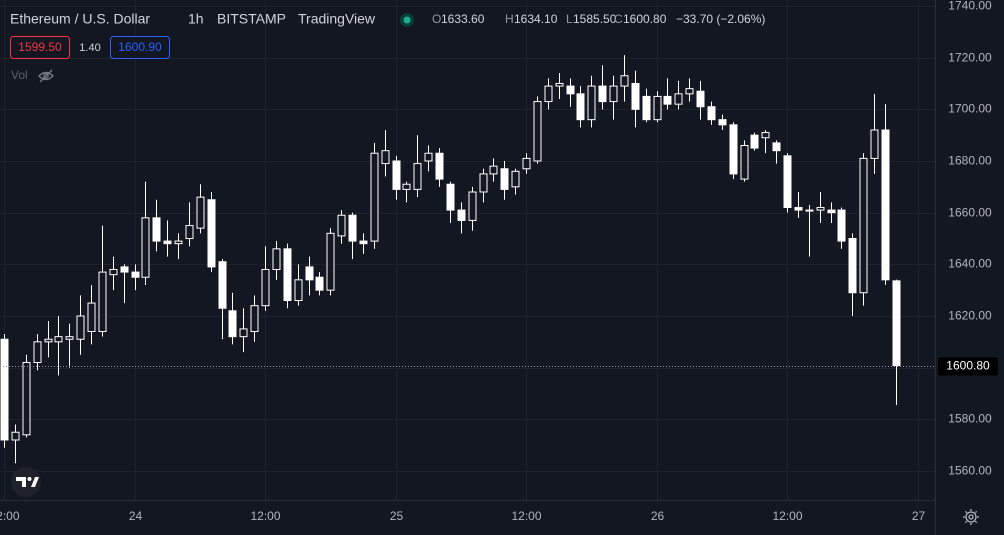 This screenshot has width=1004, height=535. I want to click on hide-icon, so click(46, 76).